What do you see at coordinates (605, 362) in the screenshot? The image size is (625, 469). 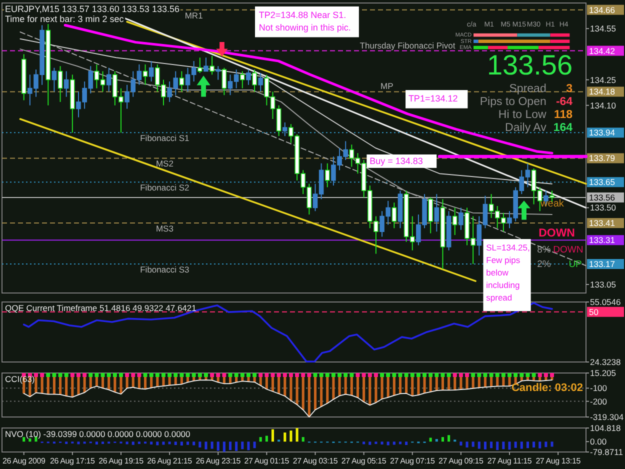 I see `y-tick-label: 24.3238` at bounding box center [605, 362].